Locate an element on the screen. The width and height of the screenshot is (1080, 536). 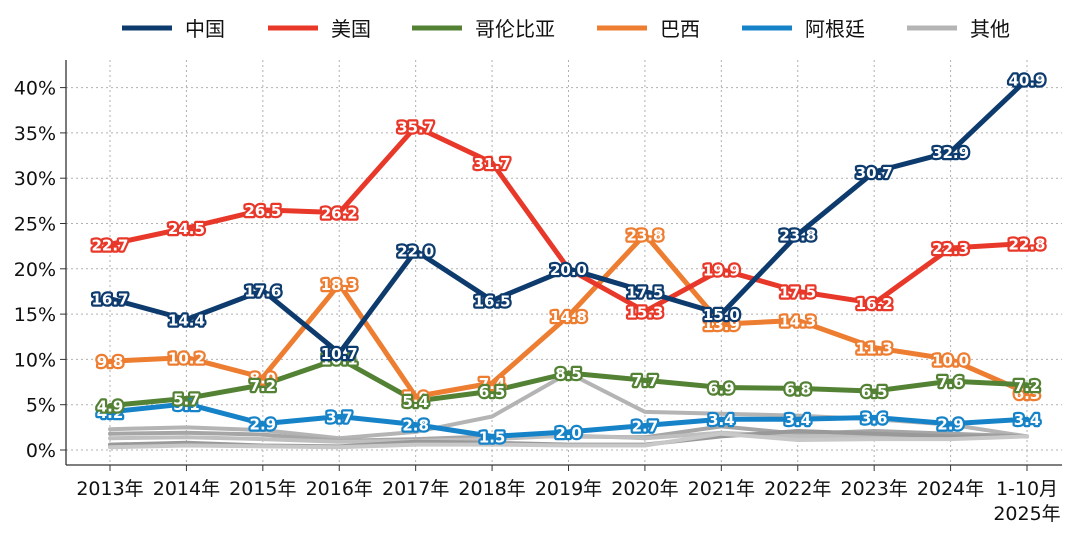
data-label: 1.5 is located at coordinates (492, 437).